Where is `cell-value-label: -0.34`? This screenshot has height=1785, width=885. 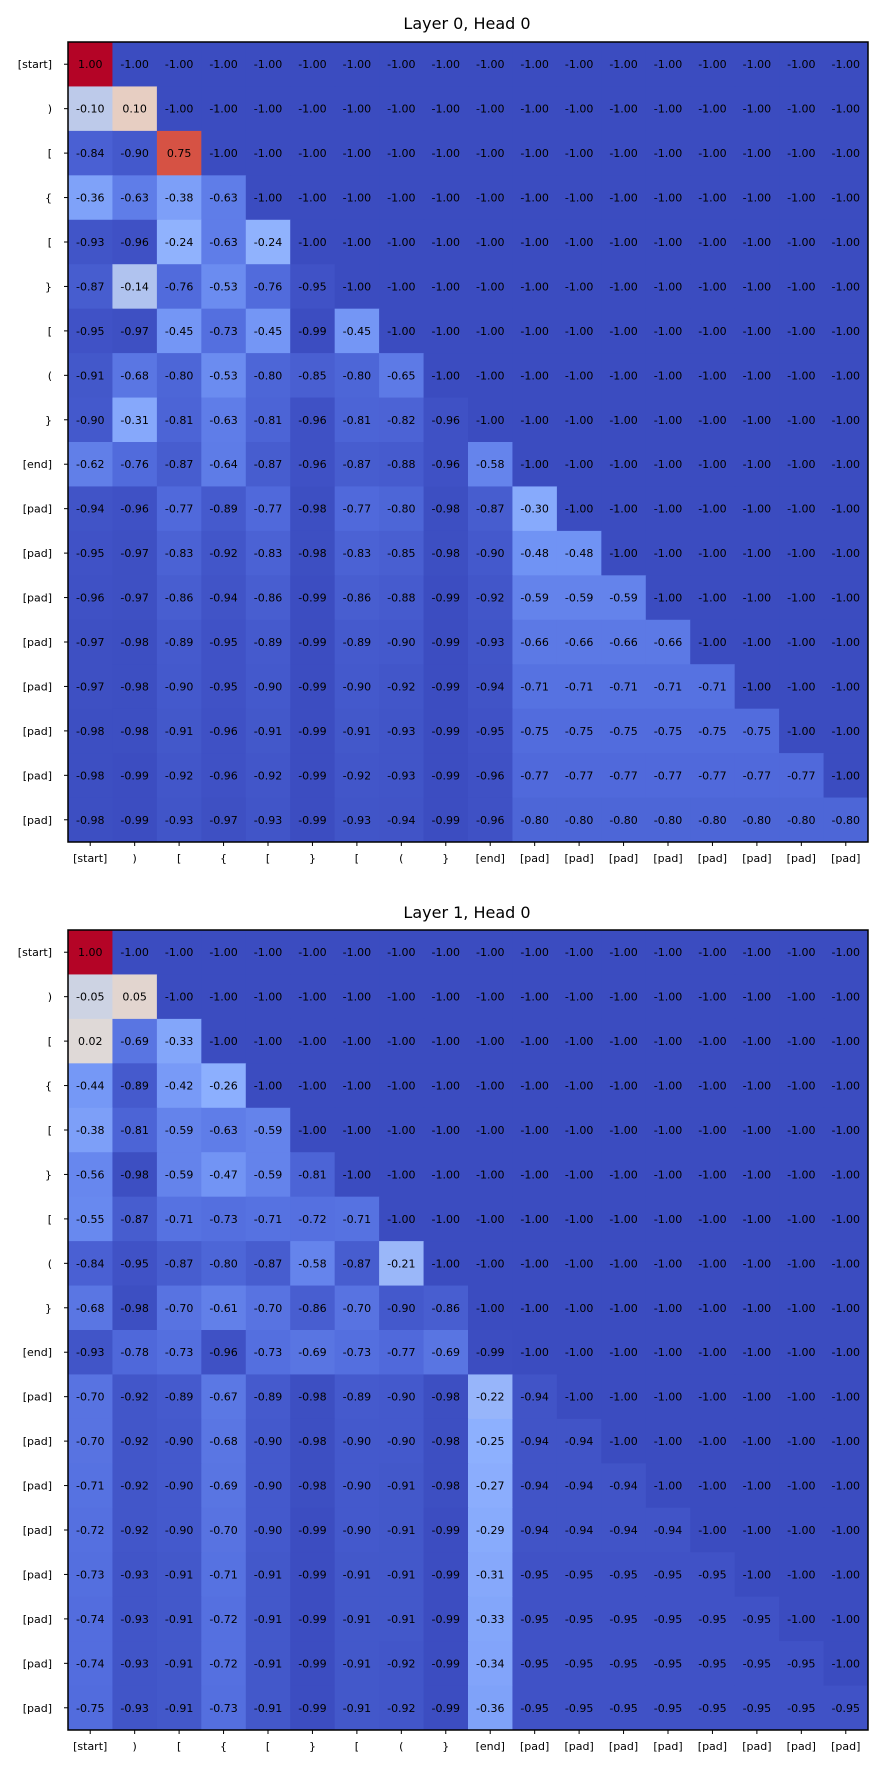 cell-value-label: -0.34 is located at coordinates (490, 1663).